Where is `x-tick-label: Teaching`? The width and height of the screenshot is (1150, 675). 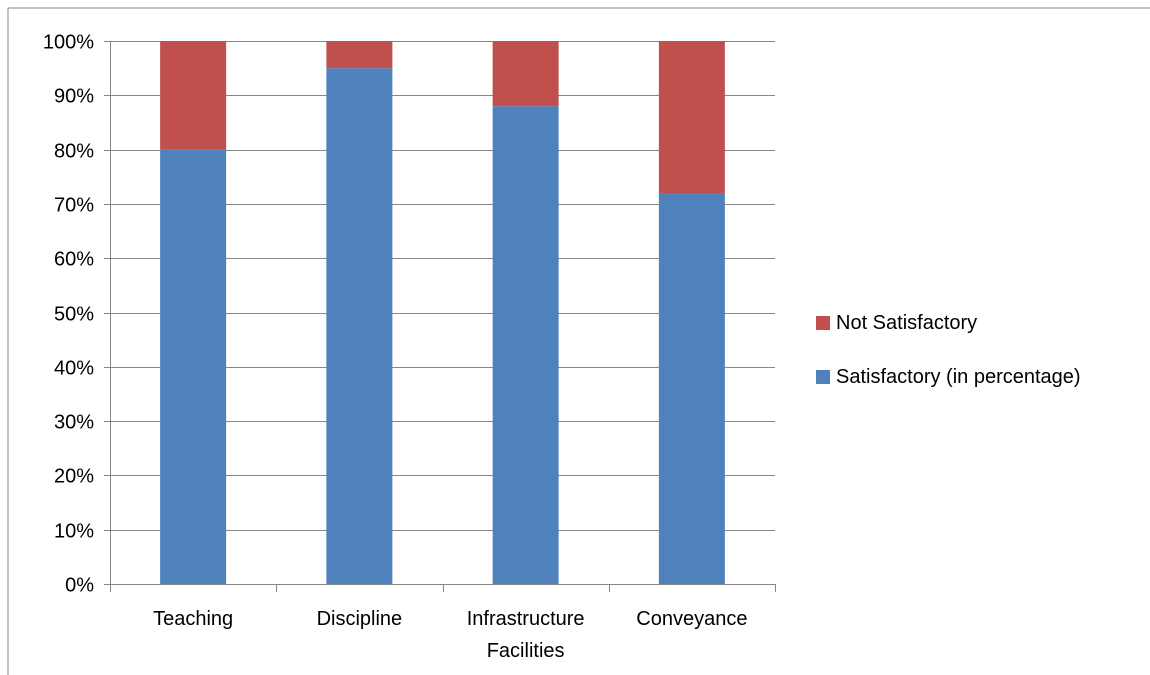 x-tick-label: Teaching is located at coordinates (193, 619).